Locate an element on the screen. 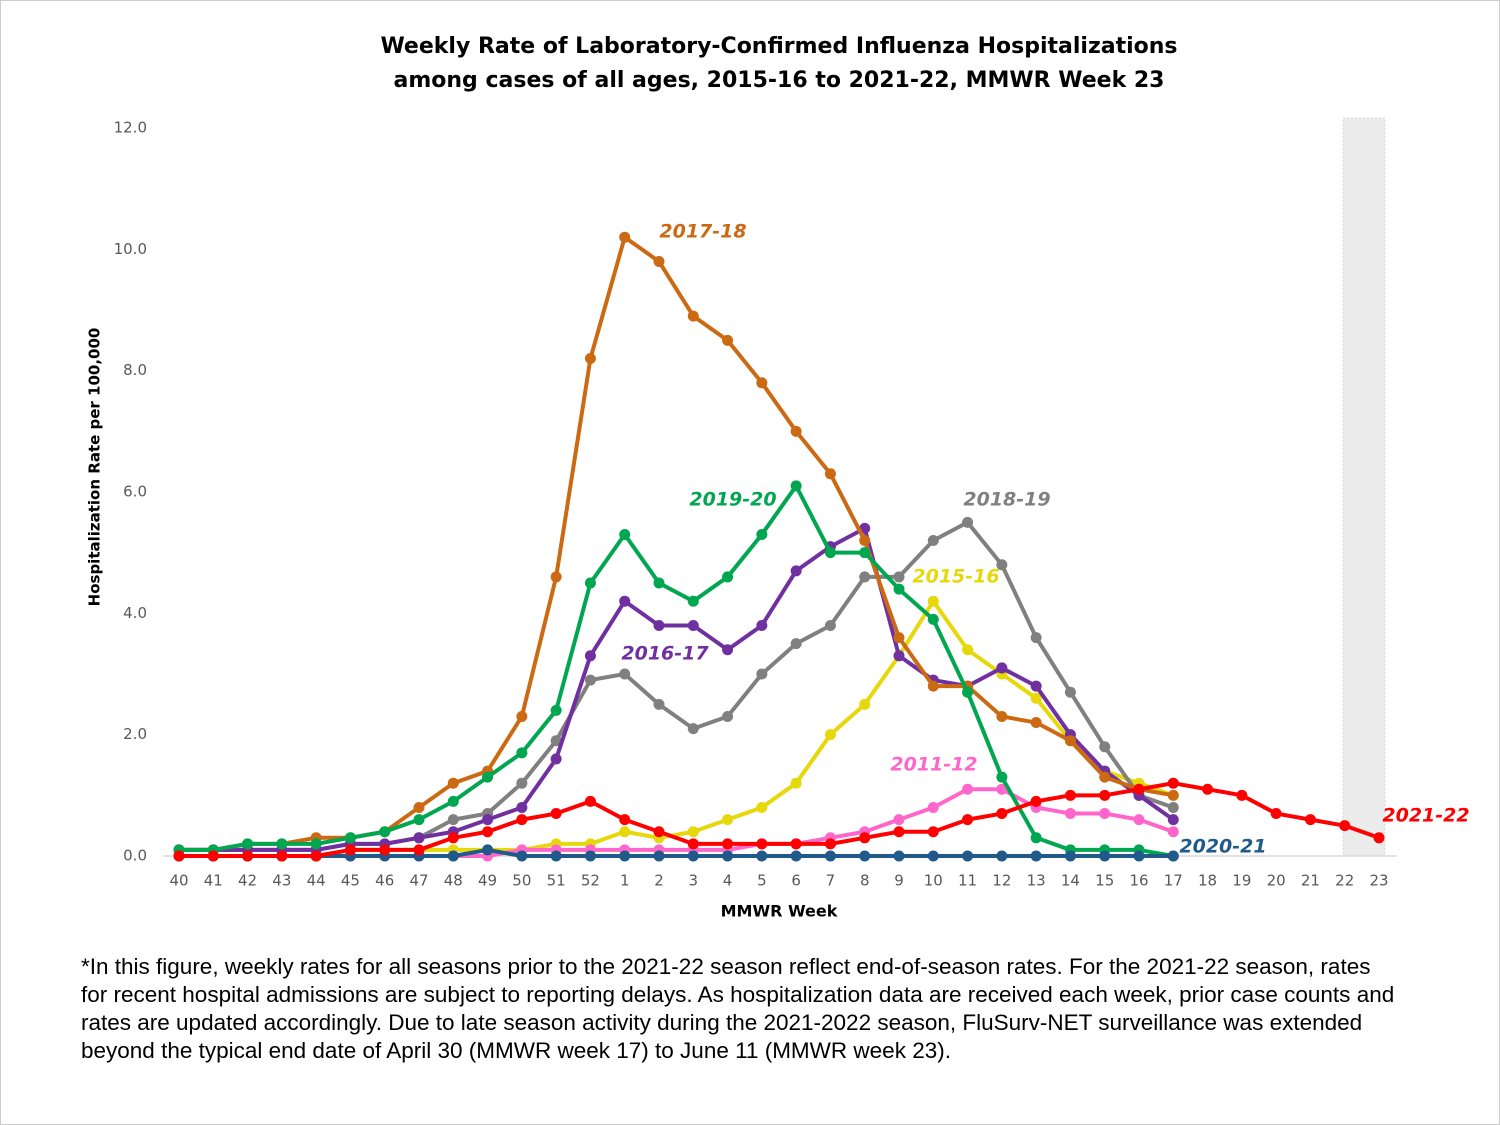 The height and width of the screenshot is (1125, 1500). x-tick-label: 4 is located at coordinates (728, 881).